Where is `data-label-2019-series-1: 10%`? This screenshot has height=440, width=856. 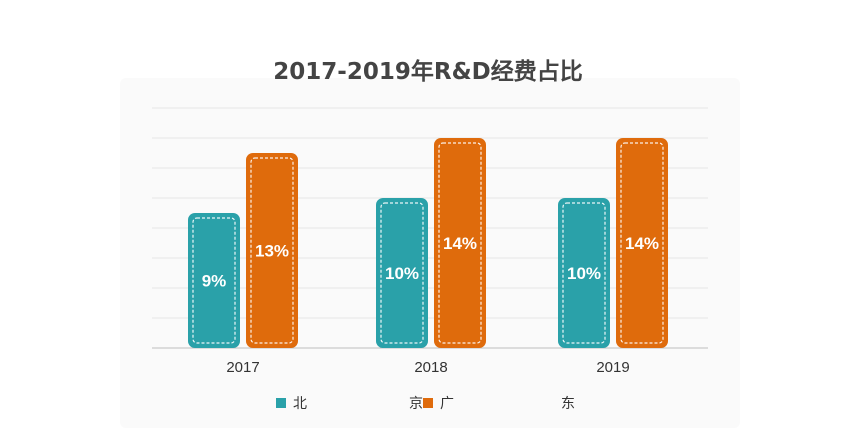
data-label-2019-series-1: 10% is located at coordinates (584, 273).